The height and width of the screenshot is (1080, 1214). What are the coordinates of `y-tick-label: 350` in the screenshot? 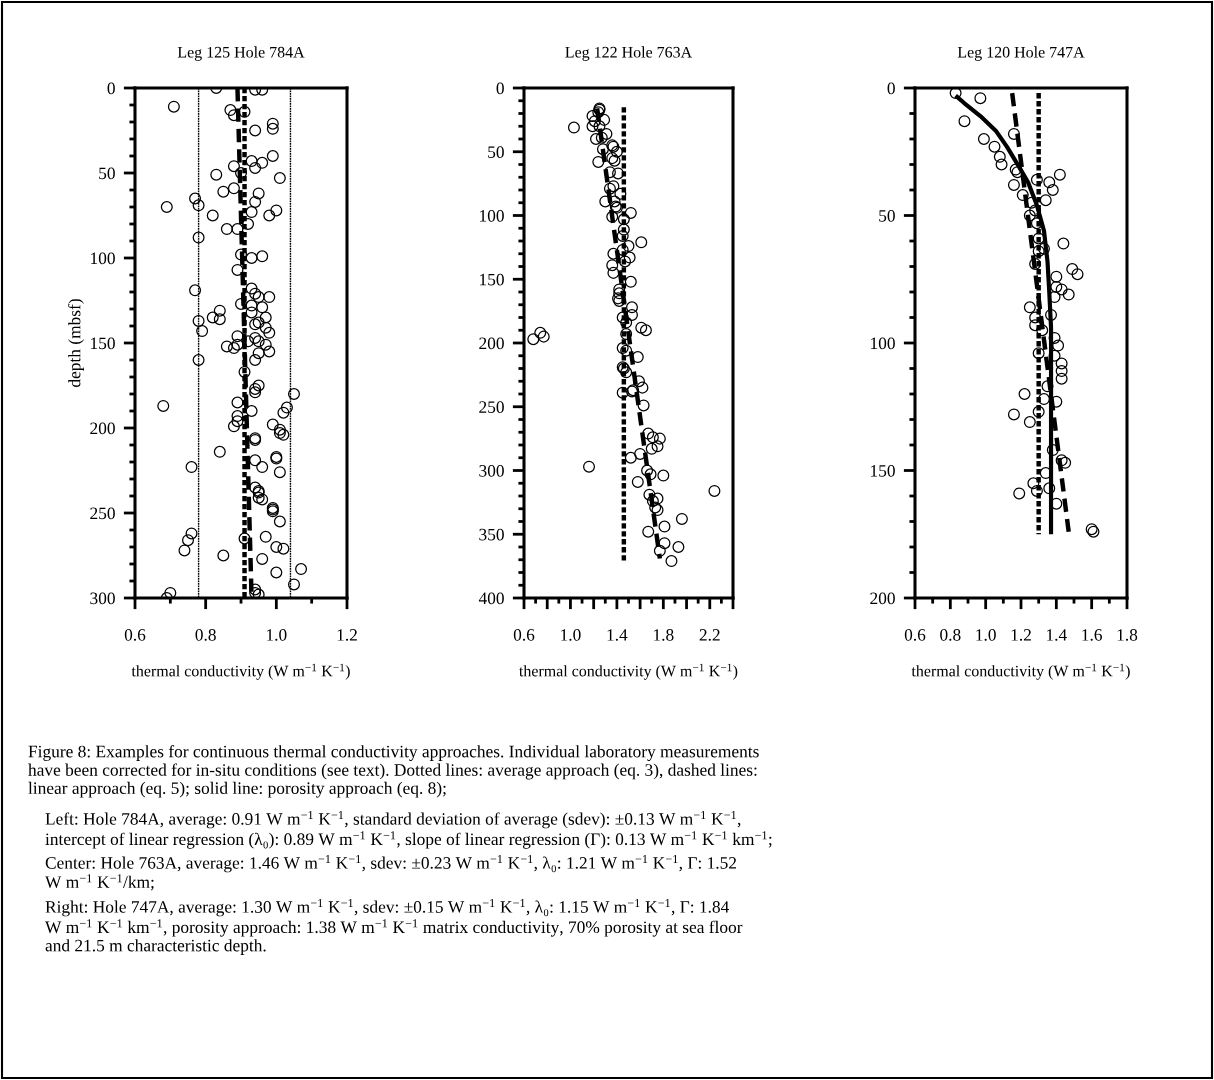 It's located at (491, 534).